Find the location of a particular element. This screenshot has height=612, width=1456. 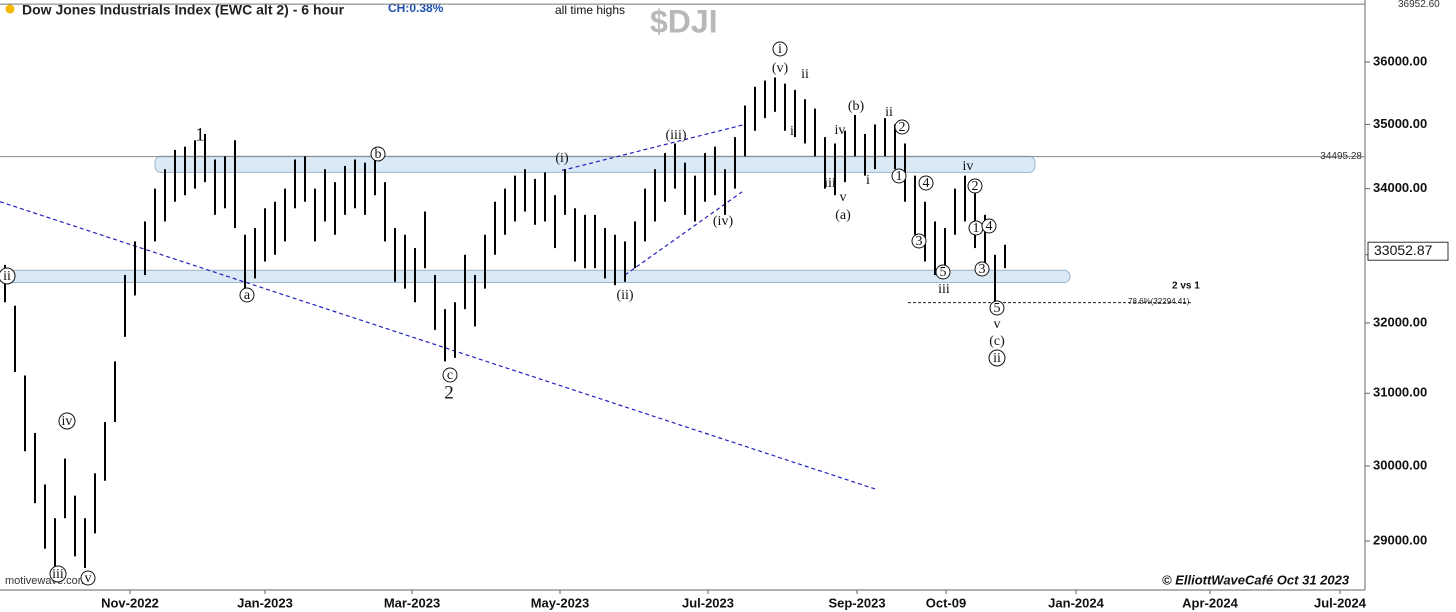

x-tick-label: Mar-2023 is located at coordinates (412, 602).